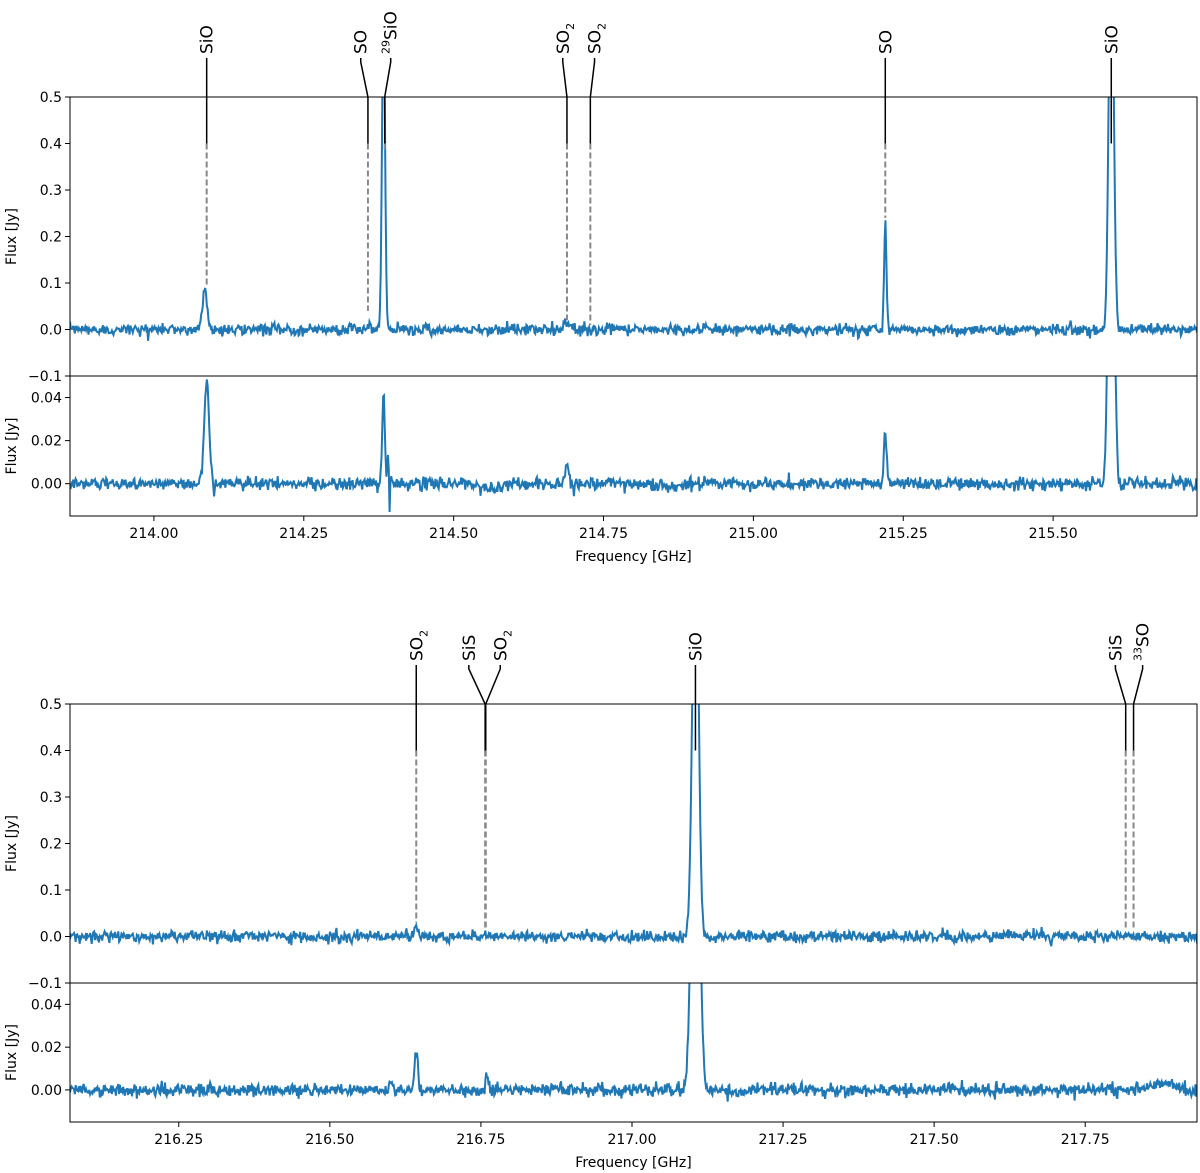 Image resolution: width=1200 pixels, height=1173 pixels. What do you see at coordinates (329, 1140) in the screenshot?
I see `xtick-label: 216.50` at bounding box center [329, 1140].